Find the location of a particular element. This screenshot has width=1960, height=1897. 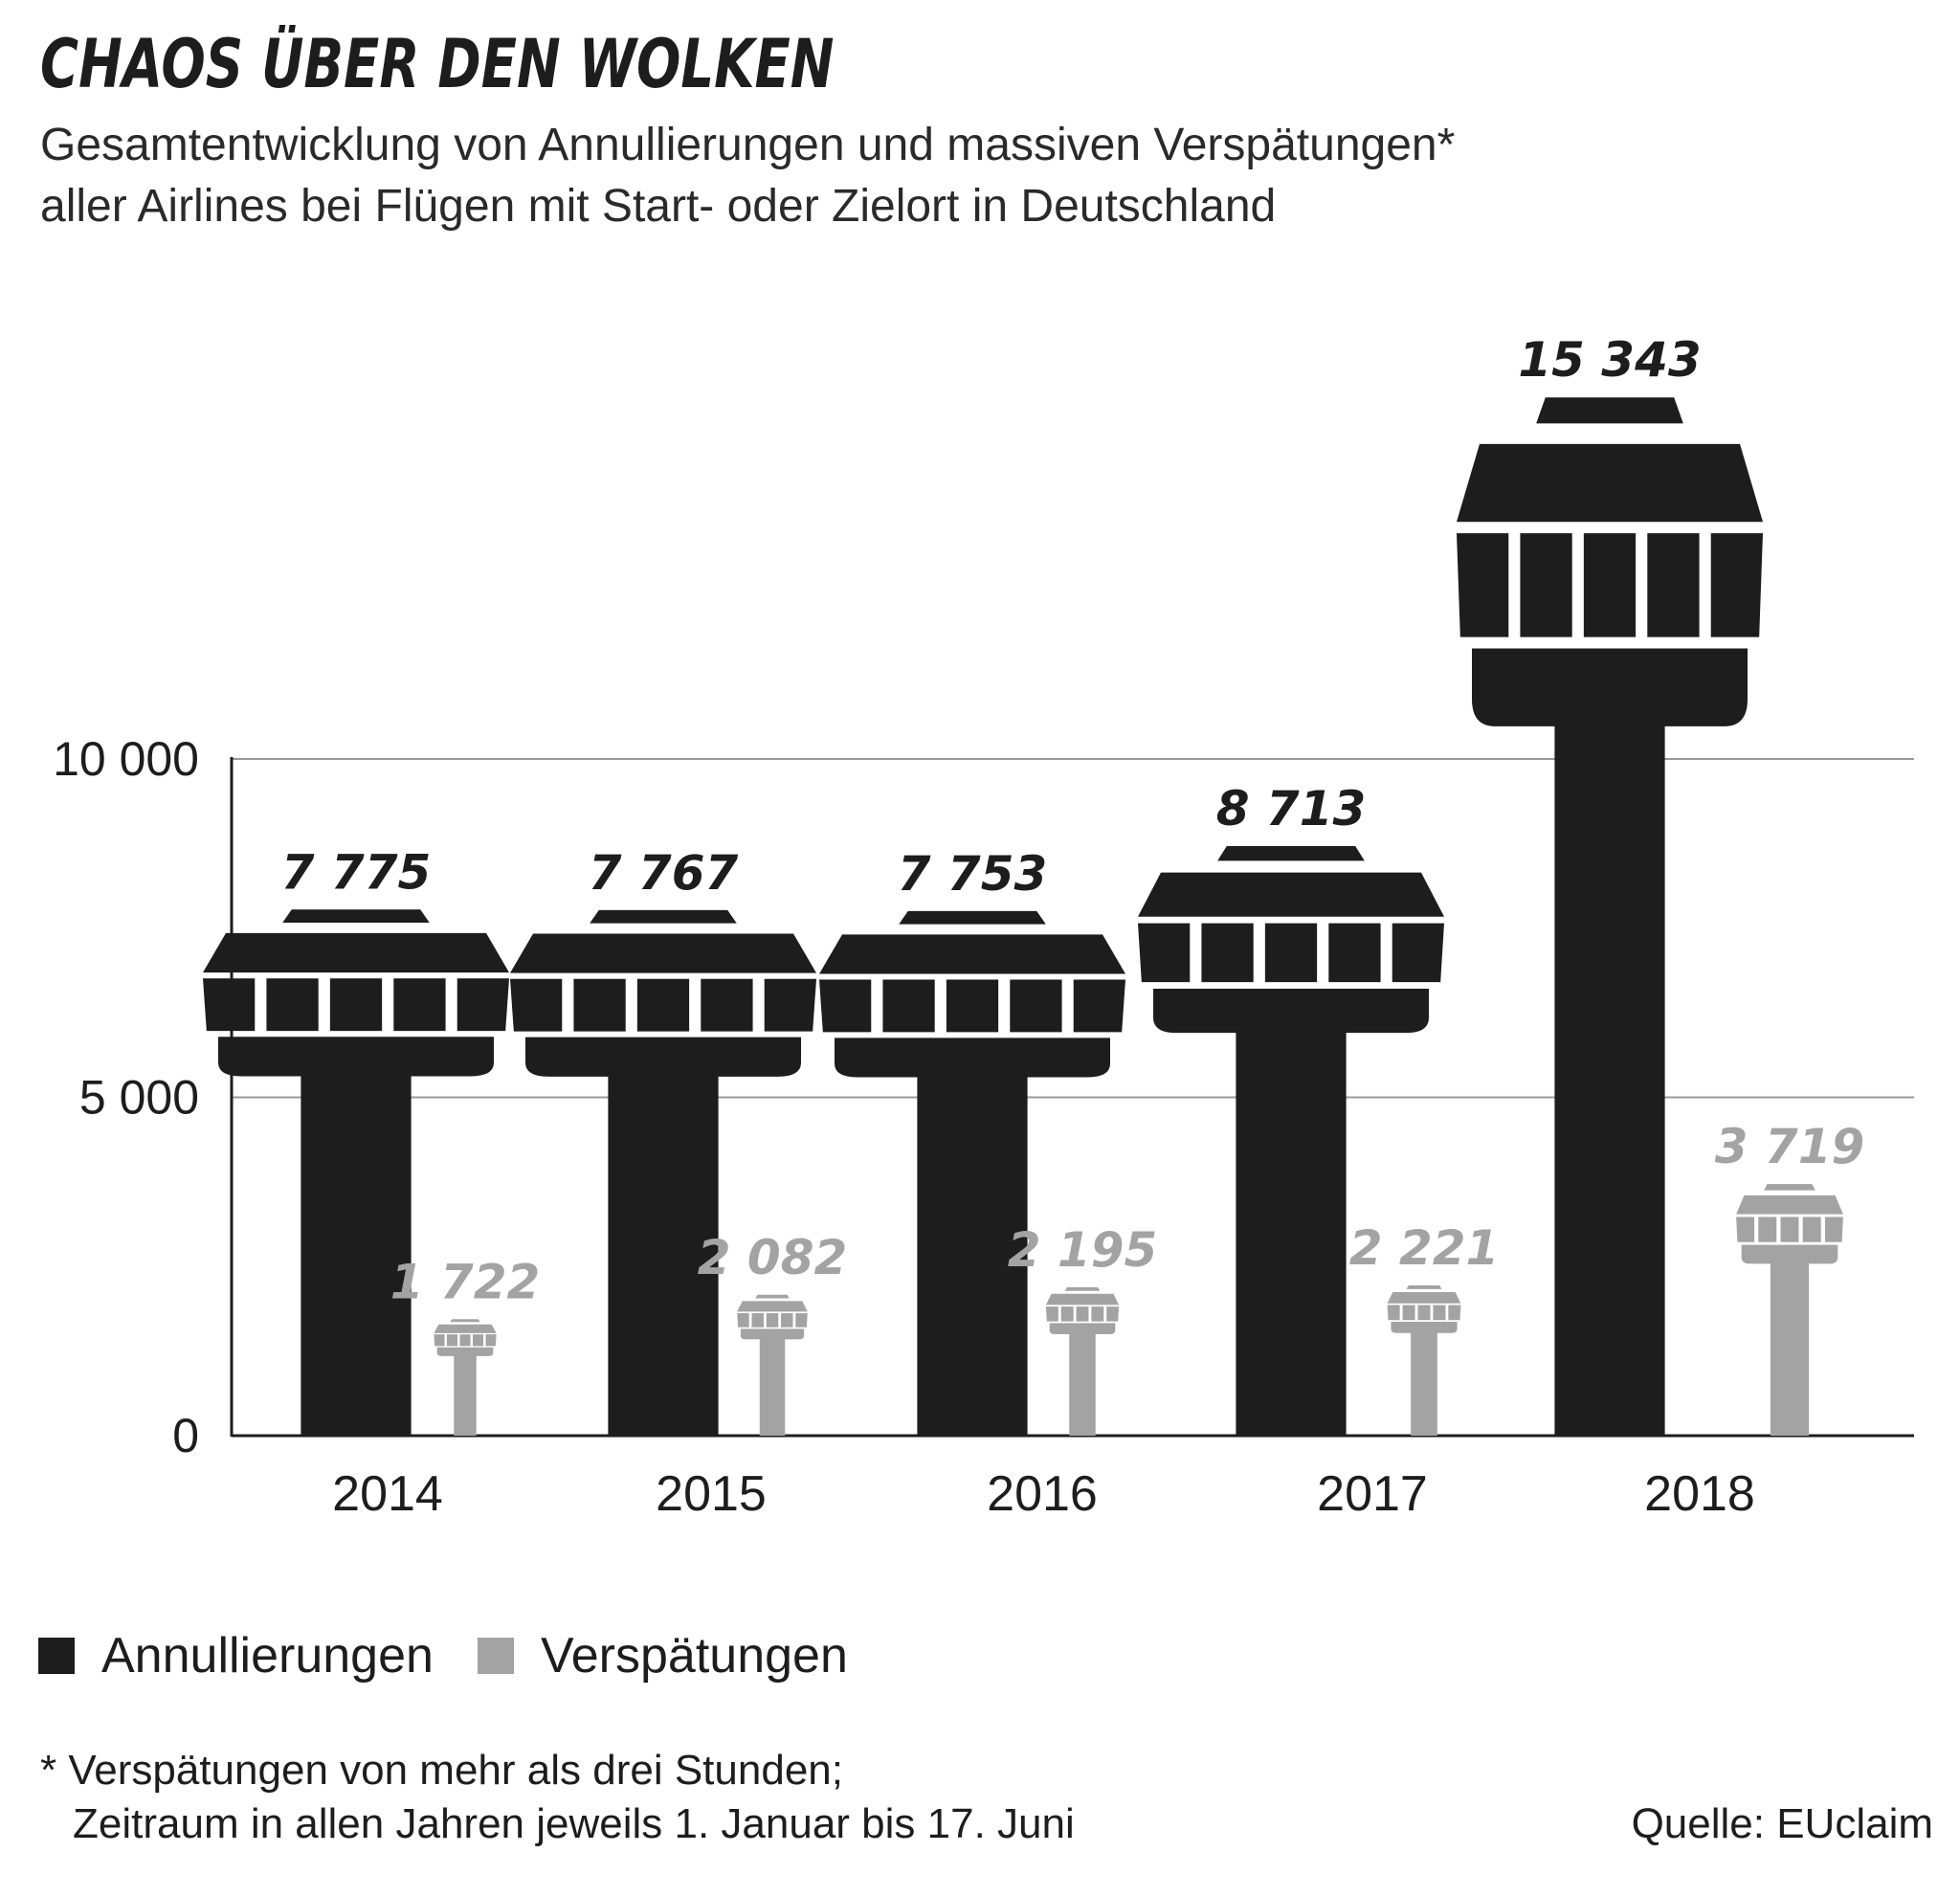

source-credit: Quelle: EUclaim is located at coordinates (1782, 1823).